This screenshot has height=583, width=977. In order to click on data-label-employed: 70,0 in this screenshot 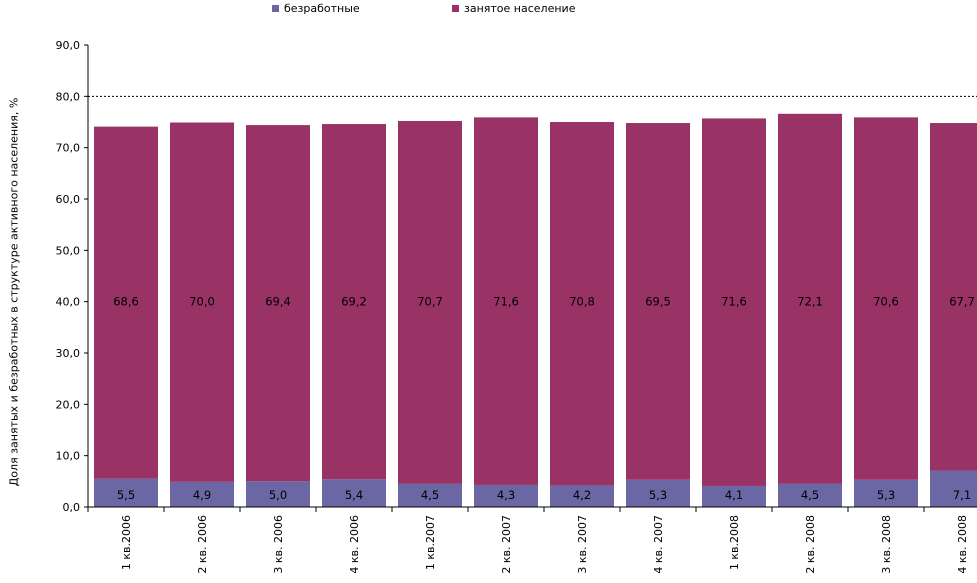, I will do `click(202, 302)`.